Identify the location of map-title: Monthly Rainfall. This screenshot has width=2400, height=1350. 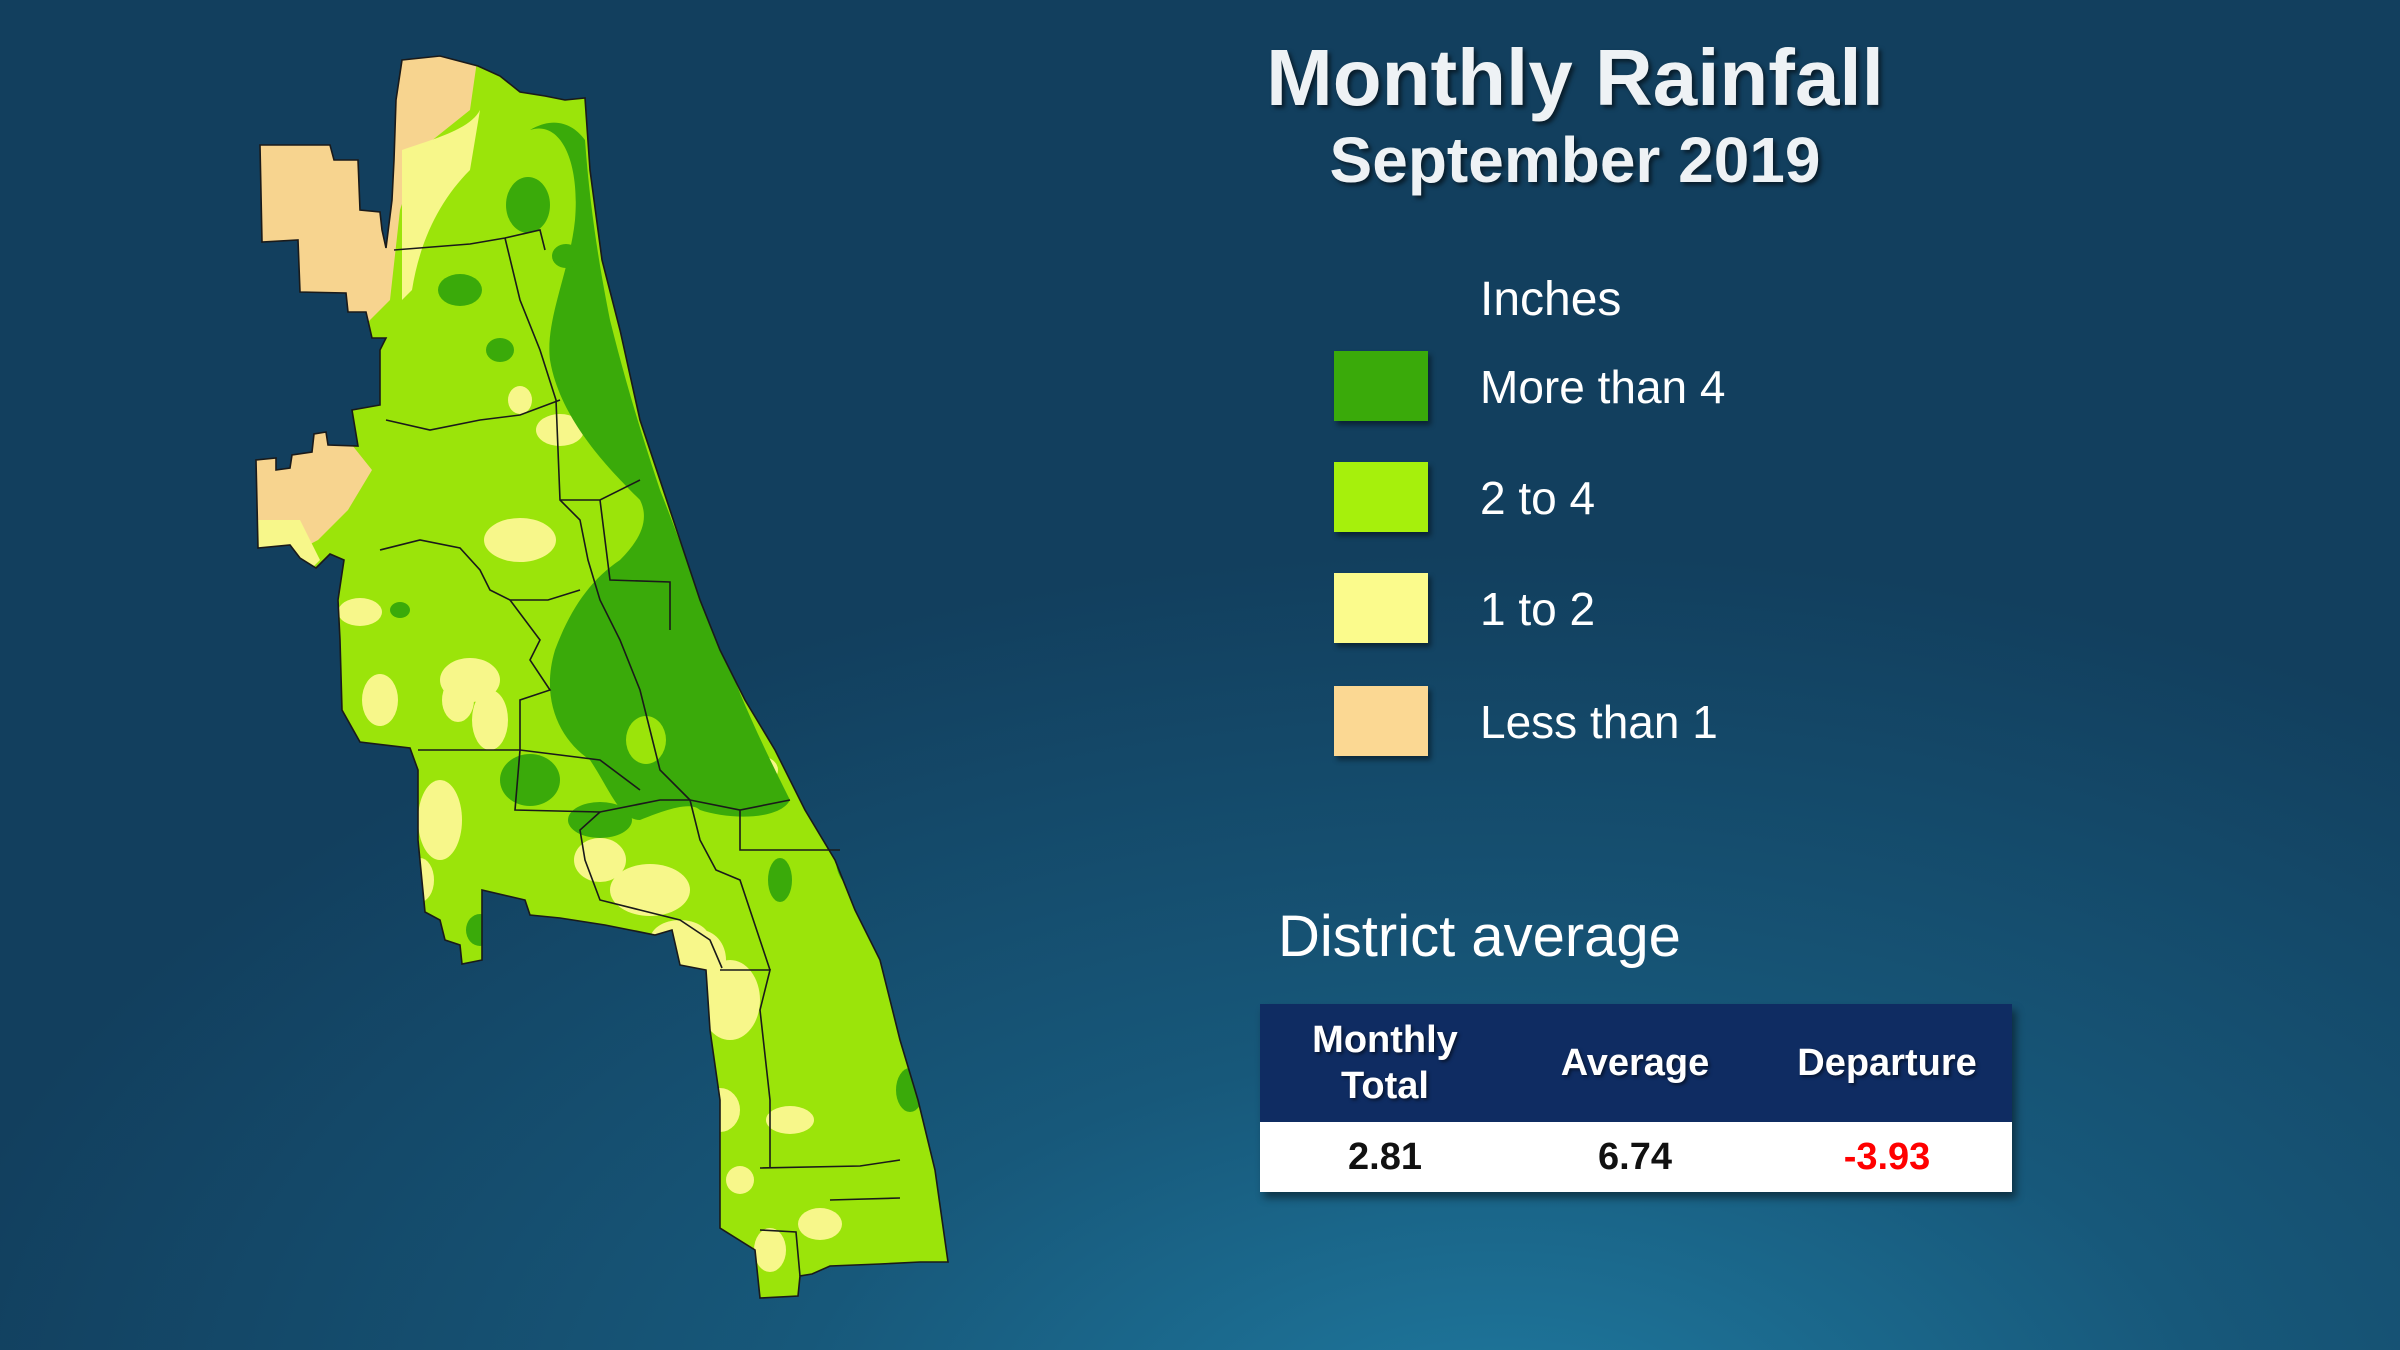
(1575, 77).